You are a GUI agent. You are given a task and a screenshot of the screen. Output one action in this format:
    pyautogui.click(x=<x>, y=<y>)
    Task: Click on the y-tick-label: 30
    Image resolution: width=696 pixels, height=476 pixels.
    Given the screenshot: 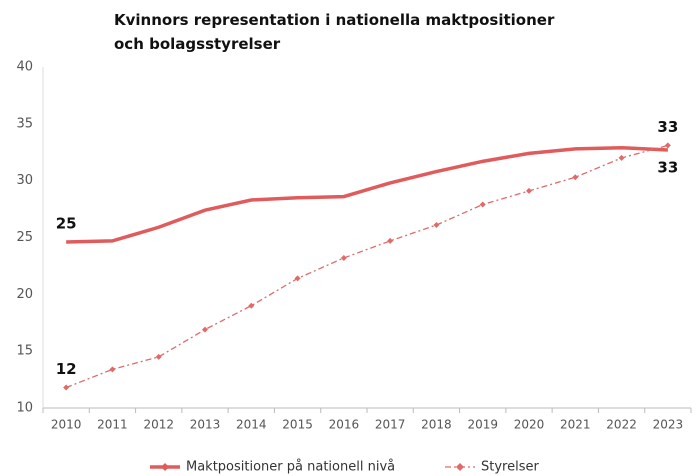 What is the action you would take?
    pyautogui.click(x=24, y=180)
    